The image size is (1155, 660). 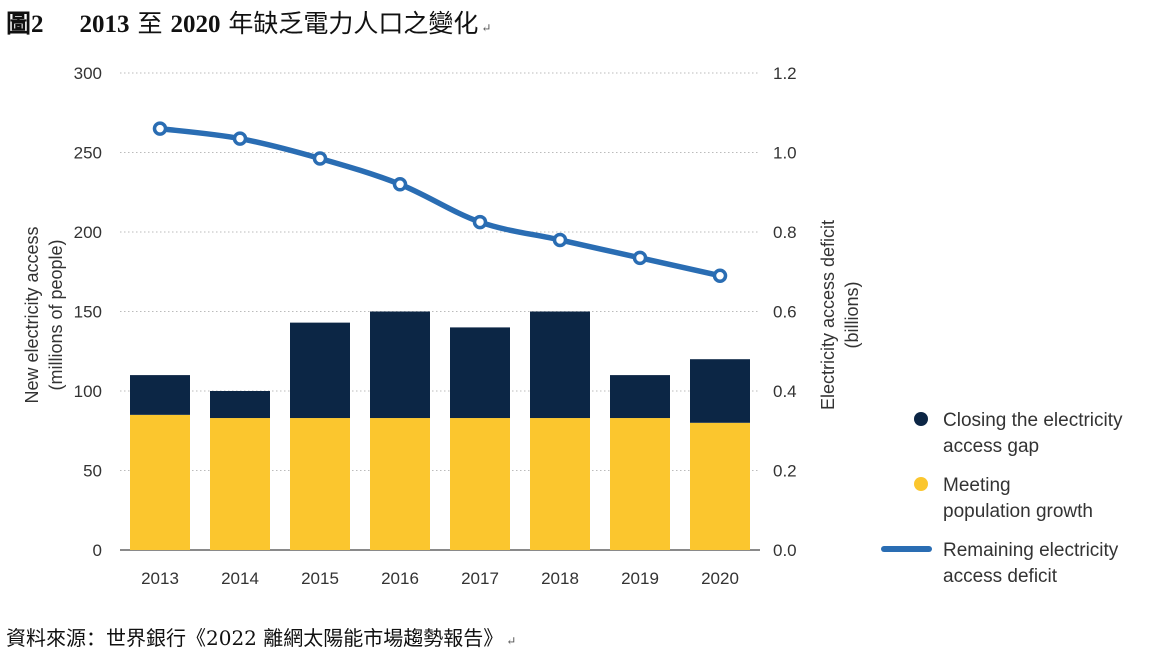 I want to click on legend-growth-label-2: population growth, so click(x=1018, y=511).